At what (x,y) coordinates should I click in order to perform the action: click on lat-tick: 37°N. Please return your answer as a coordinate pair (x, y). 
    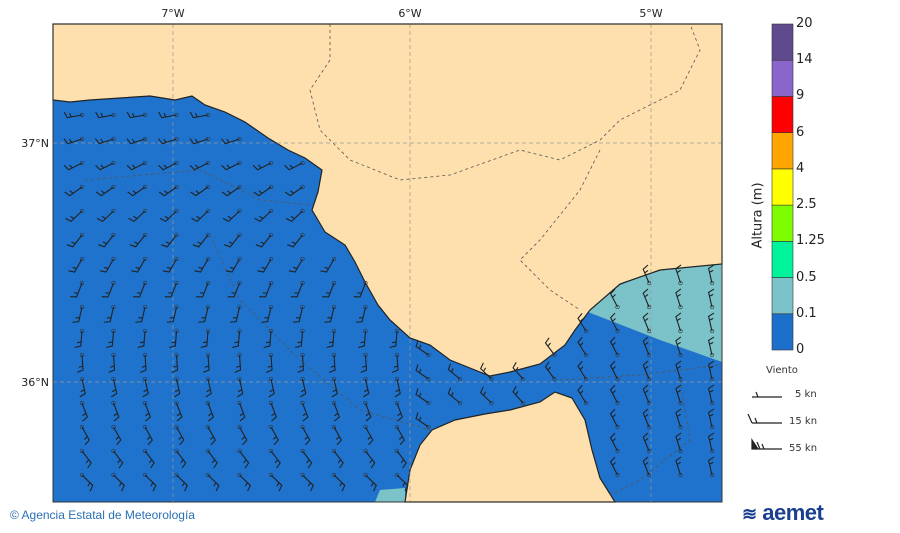
    Looking at the image, I should click on (35, 143).